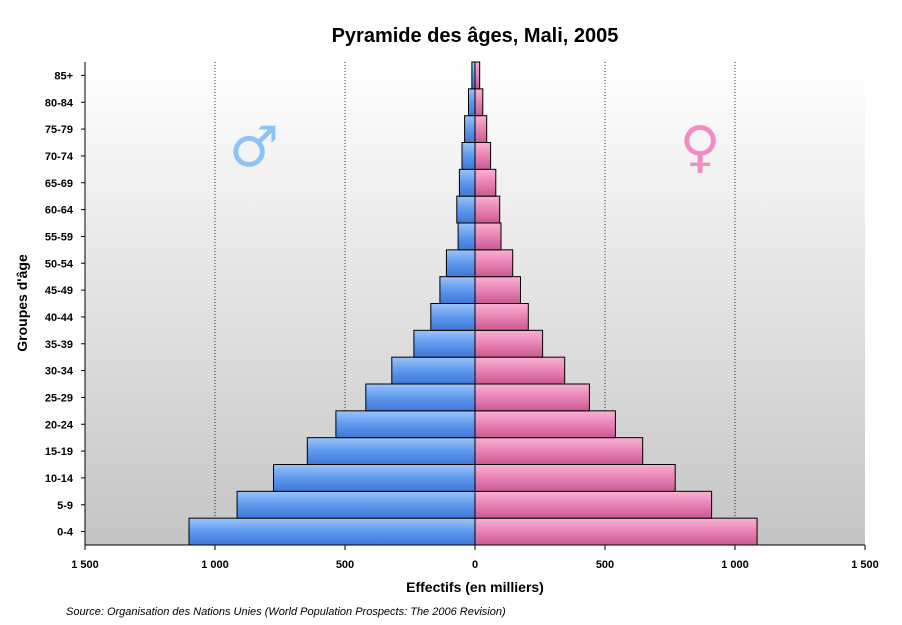 The image size is (902, 625). Describe the element at coordinates (59, 345) in the screenshot. I see `y-tick-label: 35-39` at that location.